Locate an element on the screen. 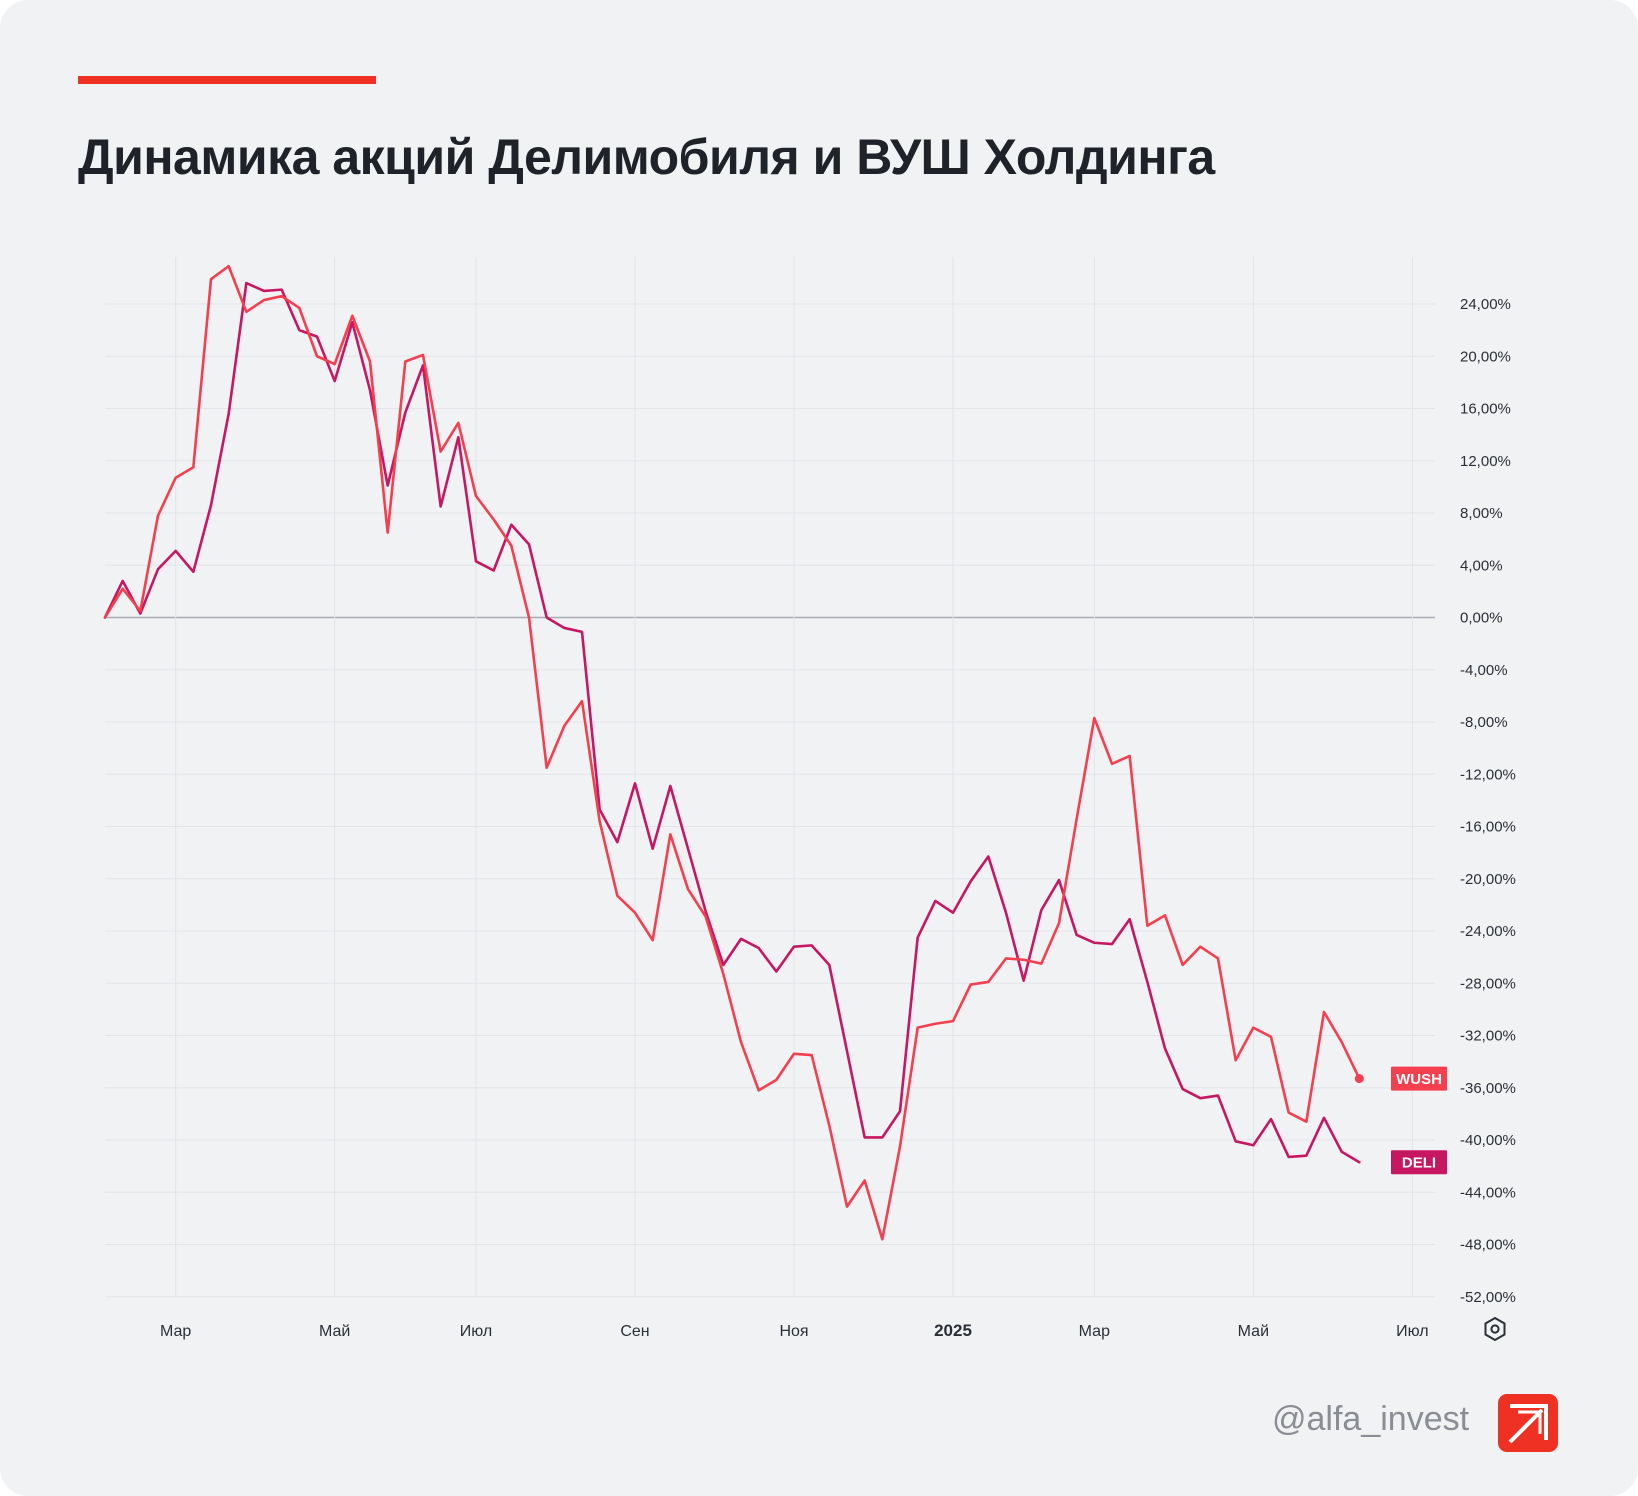 The image size is (1638, 1496). series-end-marker-wush is located at coordinates (1359, 1079).